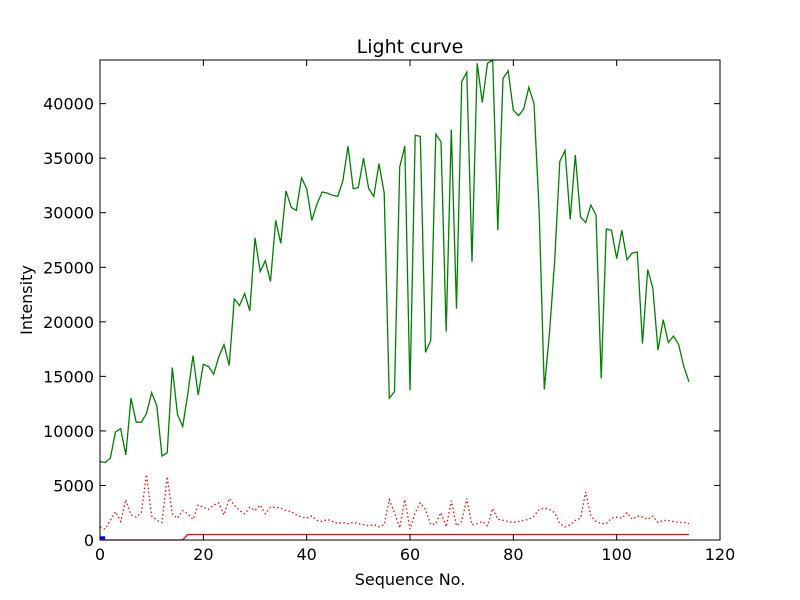 Image resolution: width=800 pixels, height=600 pixels. Describe the element at coordinates (68, 158) in the screenshot. I see `y-tick-label: 35000` at that location.